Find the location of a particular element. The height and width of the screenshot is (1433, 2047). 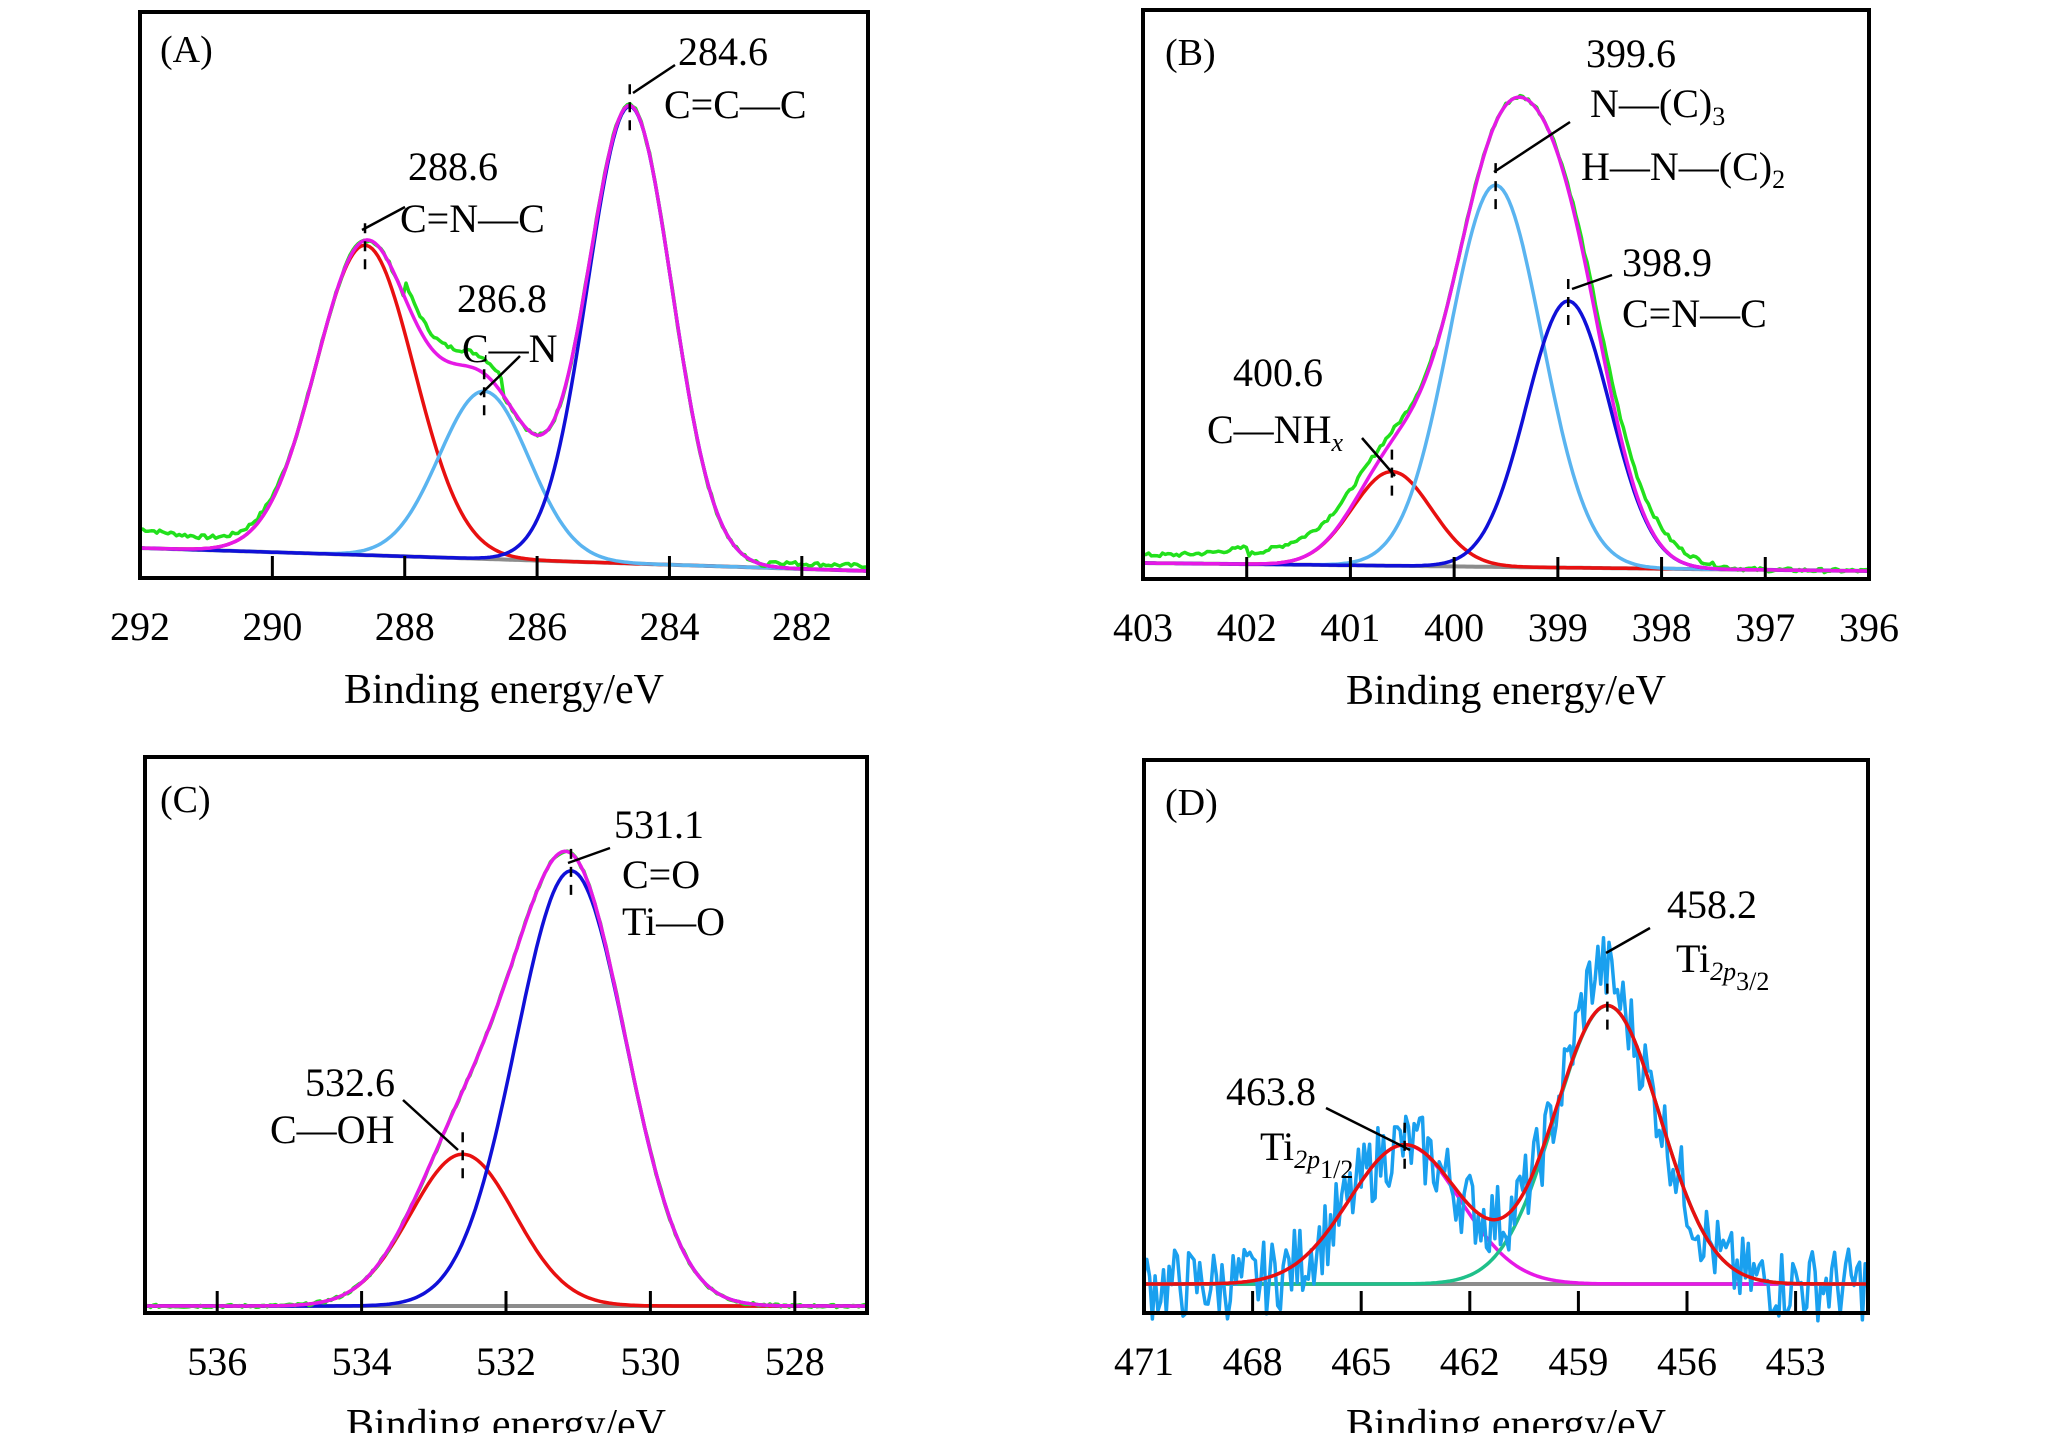

peak-species-label: C=O is located at coordinates (661, 874).